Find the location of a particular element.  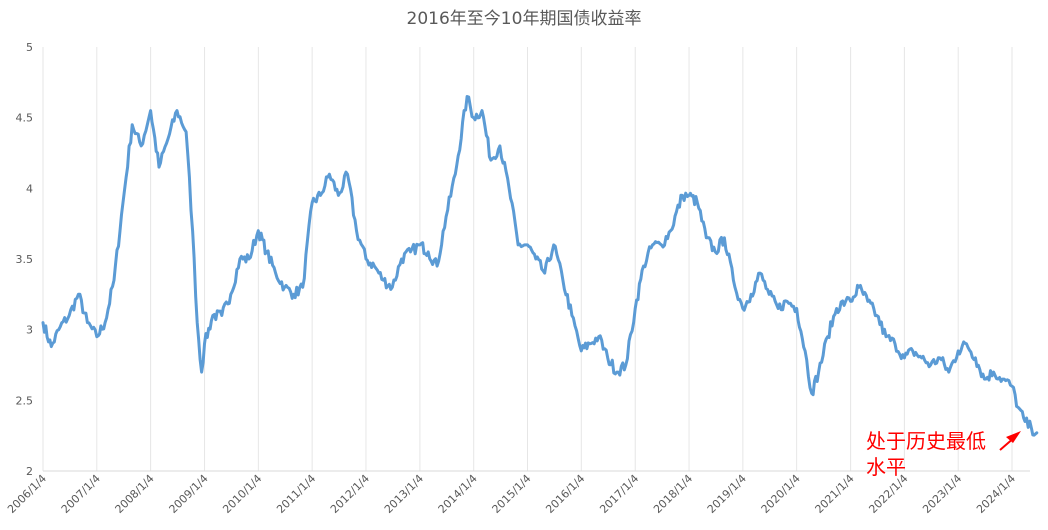

y-tick-label: 2.5 is located at coordinates (25, 400).